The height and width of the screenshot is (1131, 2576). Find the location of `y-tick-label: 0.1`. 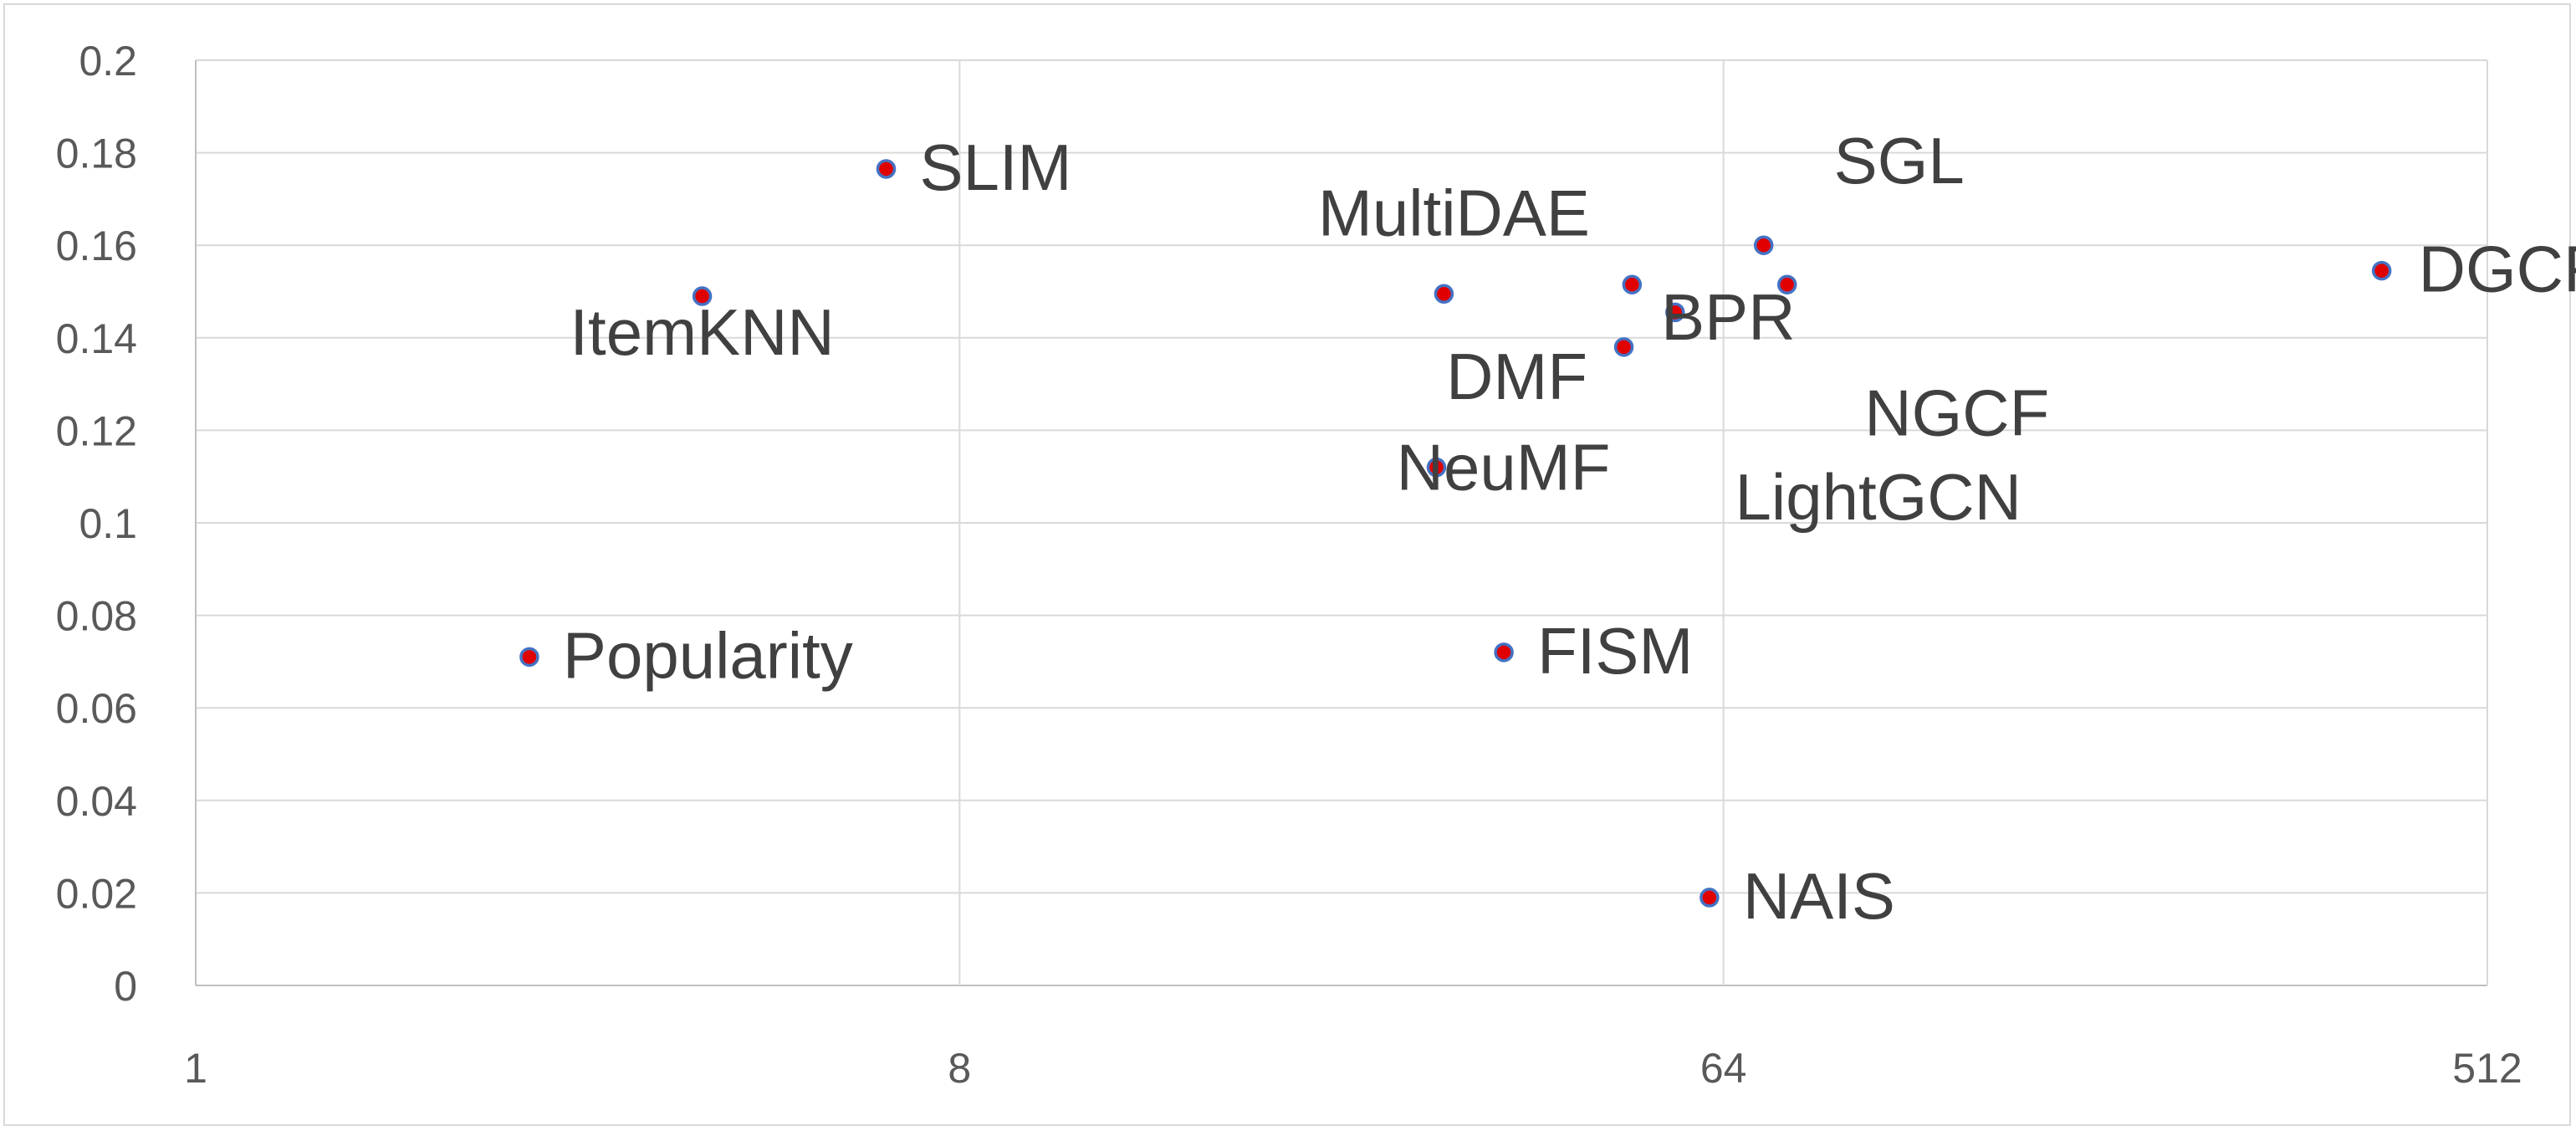

y-tick-label: 0.1 is located at coordinates (108, 524).